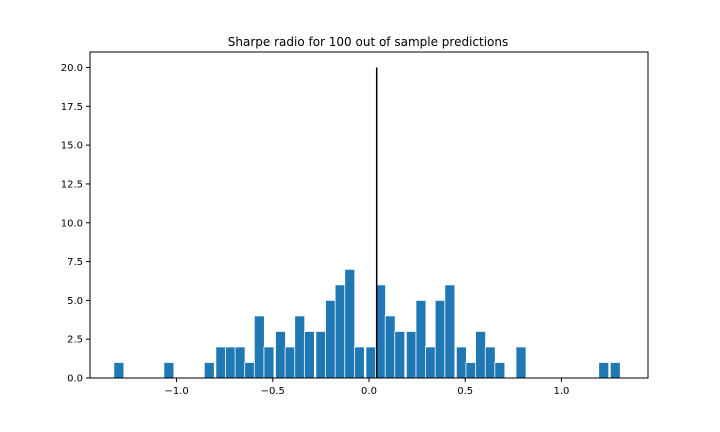  I want to click on y-tick-label: 7.5, so click(75, 262).